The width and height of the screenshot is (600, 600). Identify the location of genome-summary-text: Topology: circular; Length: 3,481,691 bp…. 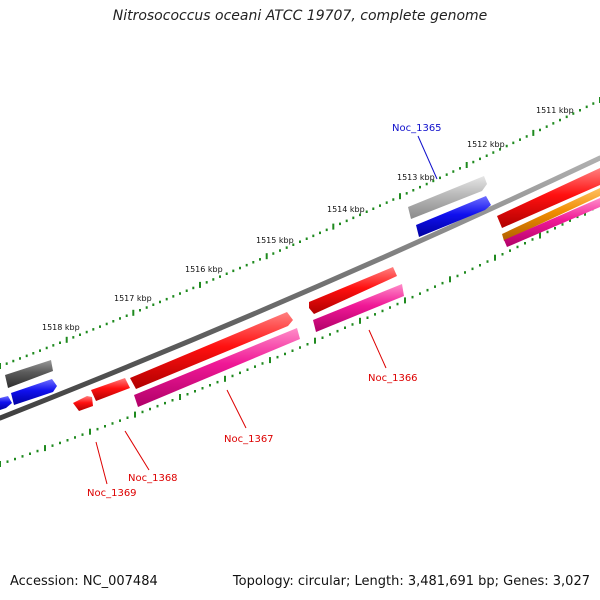
(411, 581).